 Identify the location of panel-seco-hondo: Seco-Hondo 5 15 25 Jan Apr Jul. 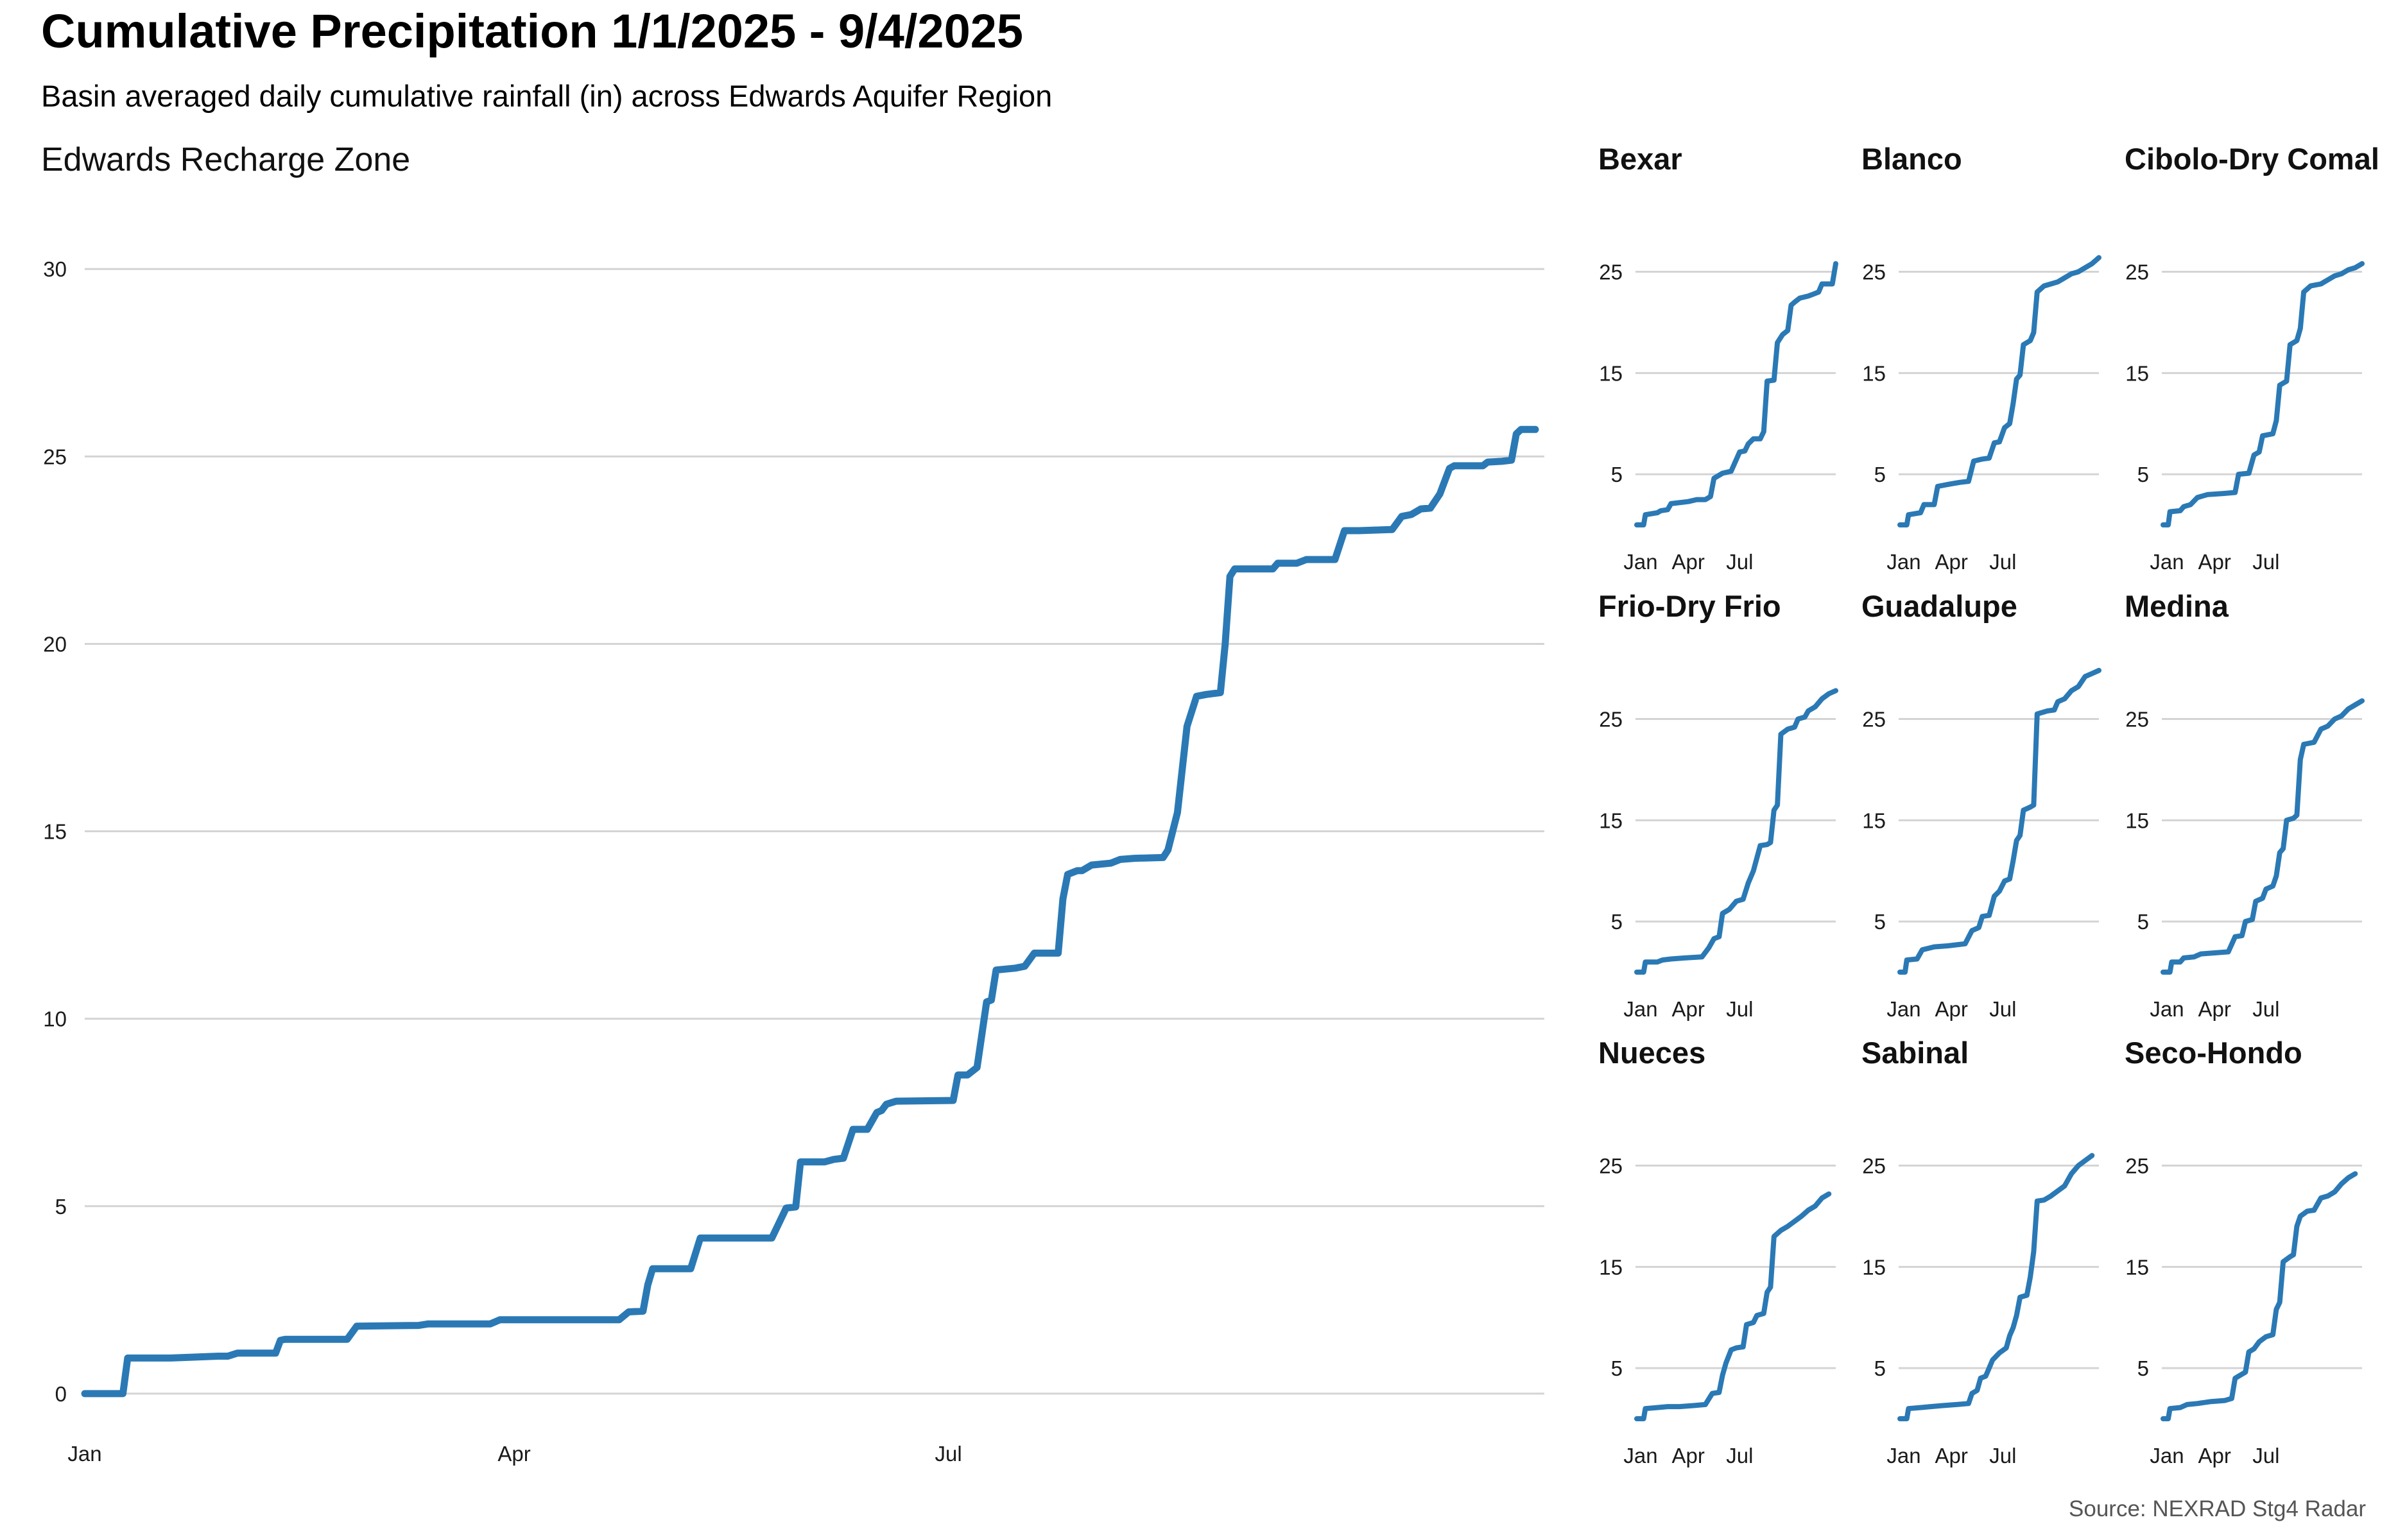
(2244, 1252).